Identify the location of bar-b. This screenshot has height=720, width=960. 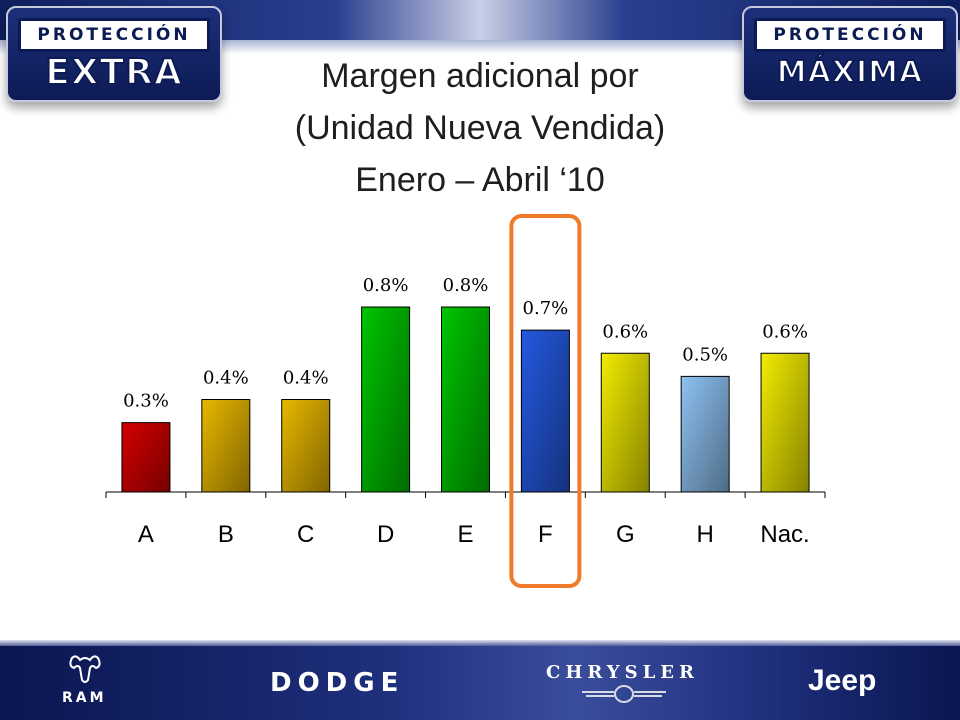
(226, 446).